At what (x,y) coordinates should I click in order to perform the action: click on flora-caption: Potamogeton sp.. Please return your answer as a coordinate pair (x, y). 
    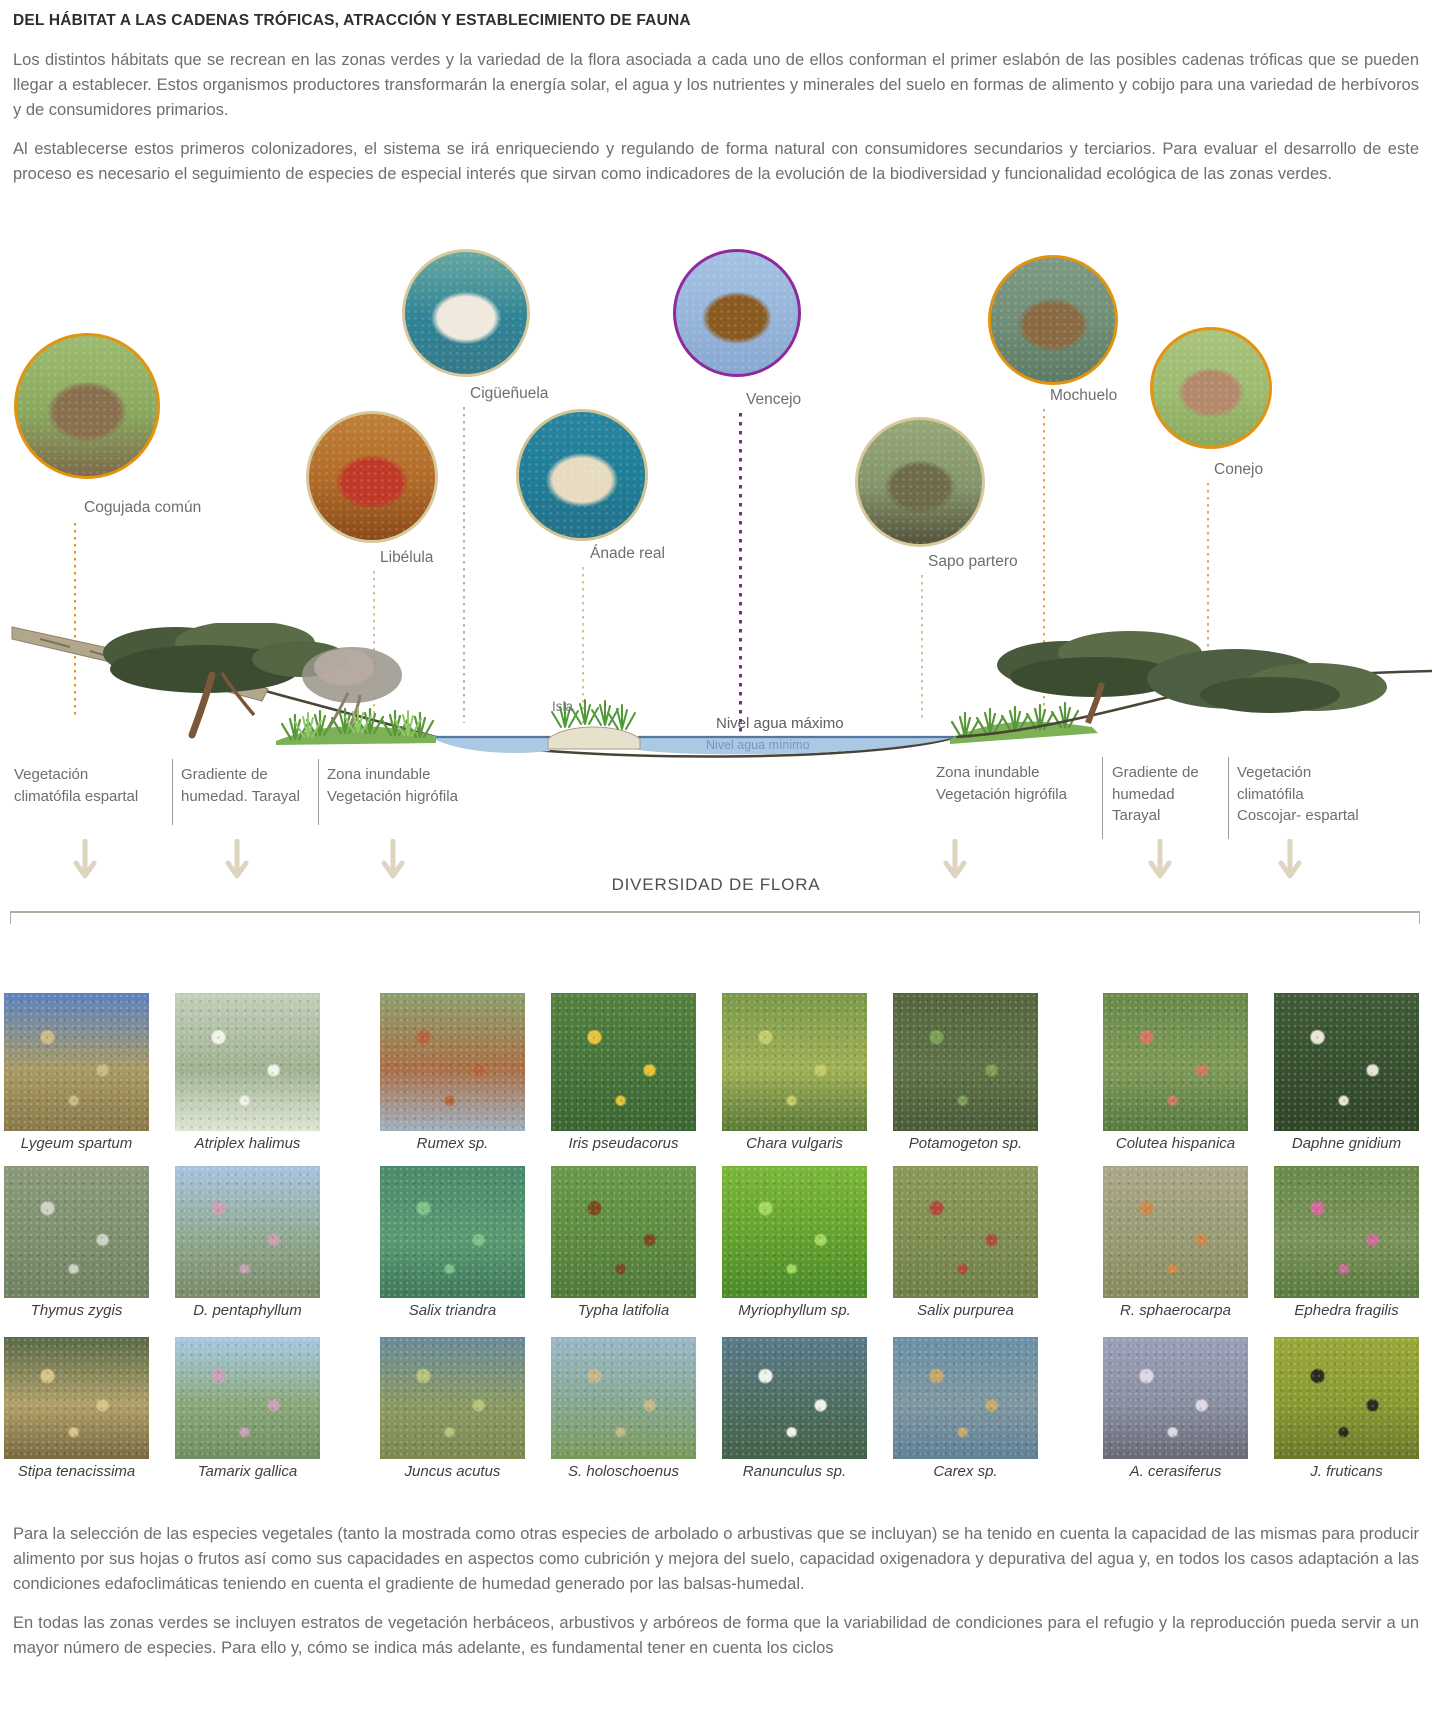
    Looking at the image, I should click on (965, 1143).